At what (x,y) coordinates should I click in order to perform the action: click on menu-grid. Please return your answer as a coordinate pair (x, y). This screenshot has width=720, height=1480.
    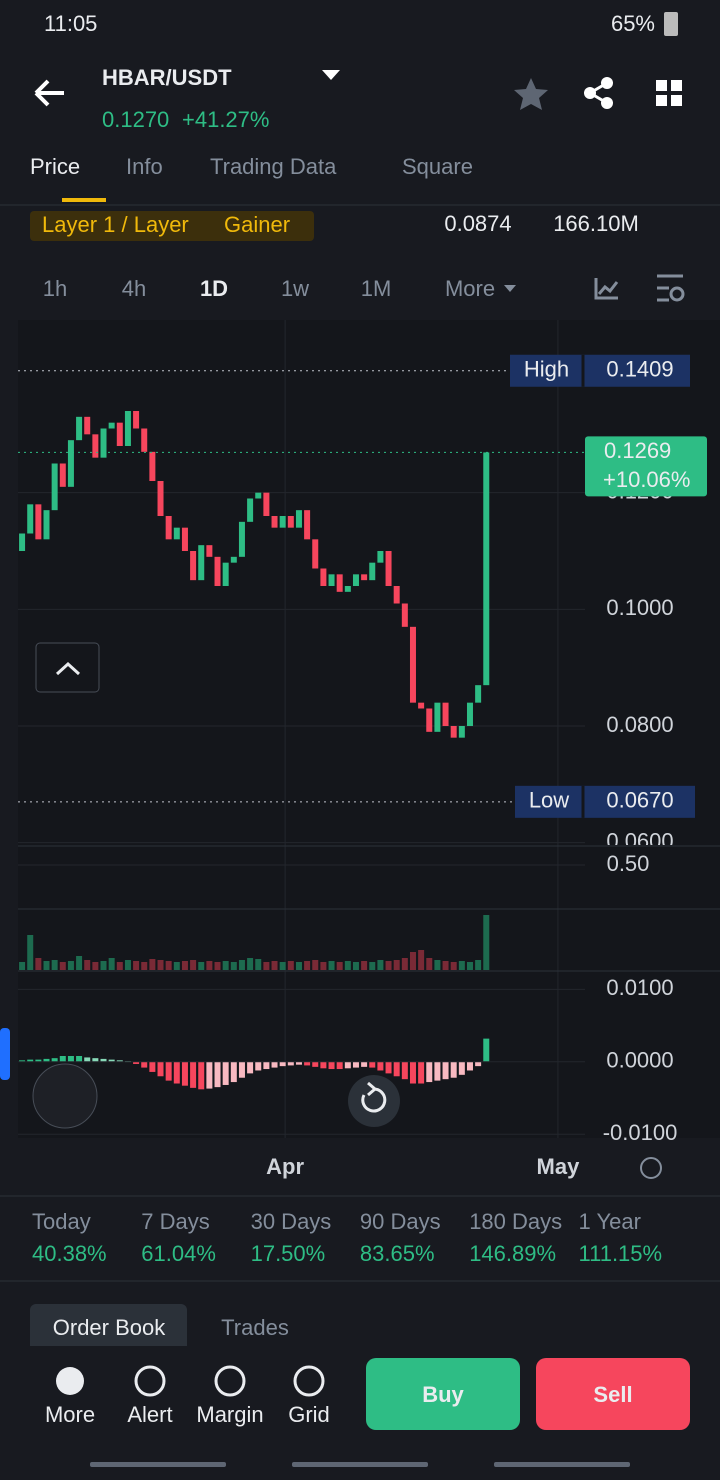
    Looking at the image, I should click on (669, 93).